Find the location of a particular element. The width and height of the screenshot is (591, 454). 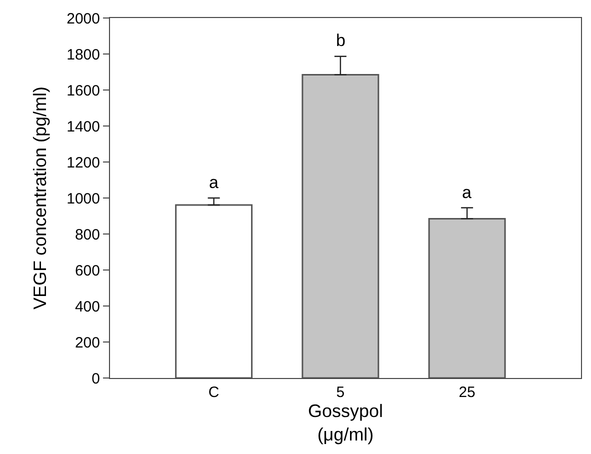

y-tick-label: 1400 is located at coordinates (83, 127).